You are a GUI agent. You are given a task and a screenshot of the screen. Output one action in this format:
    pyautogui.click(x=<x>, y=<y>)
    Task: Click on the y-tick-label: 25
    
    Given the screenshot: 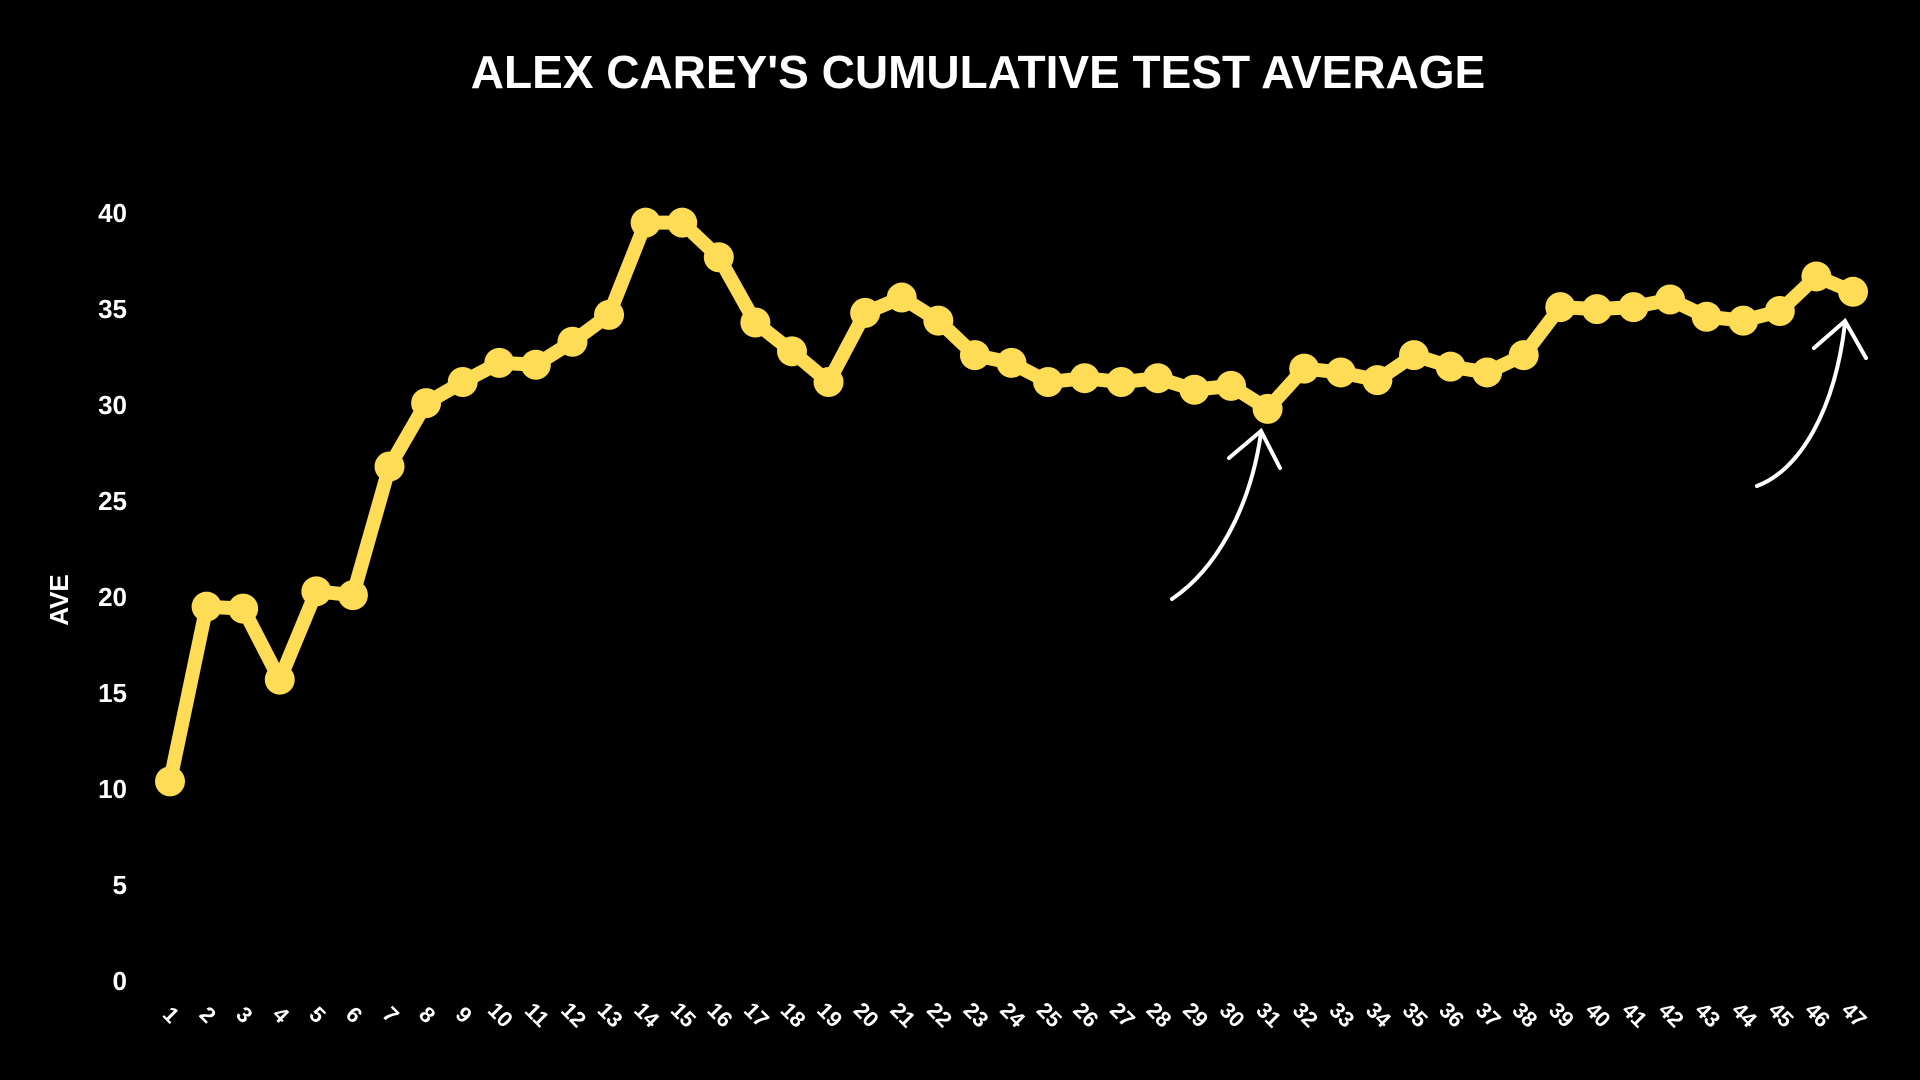 What is the action you would take?
    pyautogui.click(x=112, y=501)
    